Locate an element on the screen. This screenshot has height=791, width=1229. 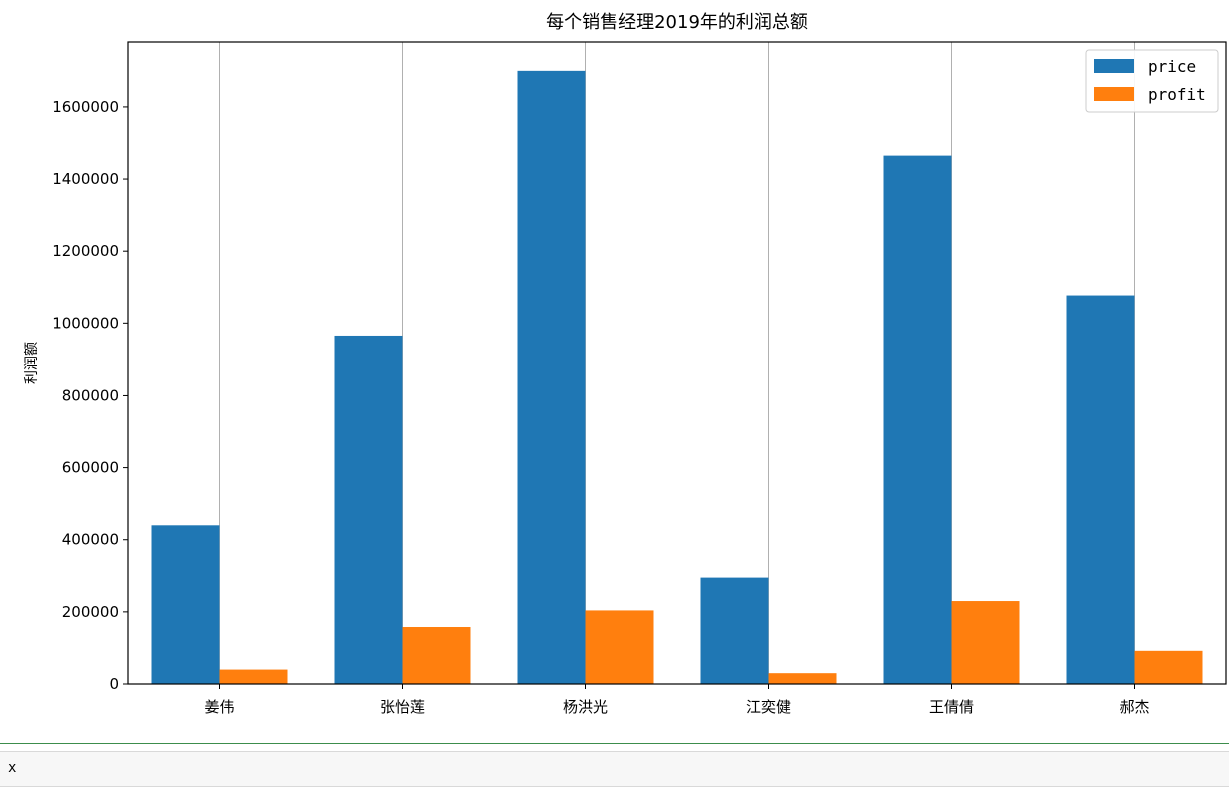
y-tick-label: 1600000 is located at coordinates (85, 107).